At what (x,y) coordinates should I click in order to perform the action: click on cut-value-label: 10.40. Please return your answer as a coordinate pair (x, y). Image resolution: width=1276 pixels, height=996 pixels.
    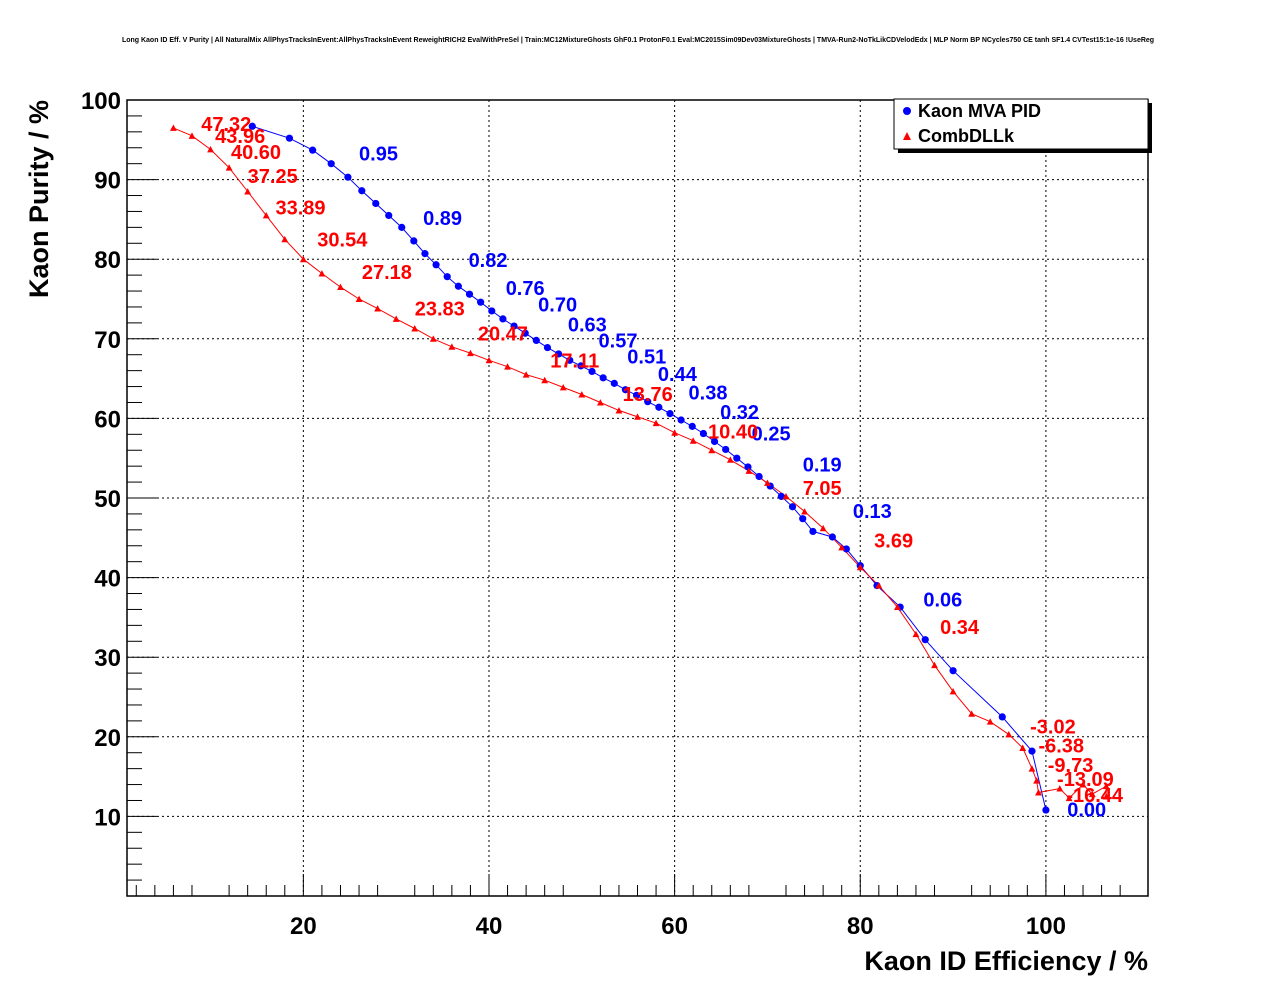
    Looking at the image, I should click on (733, 432).